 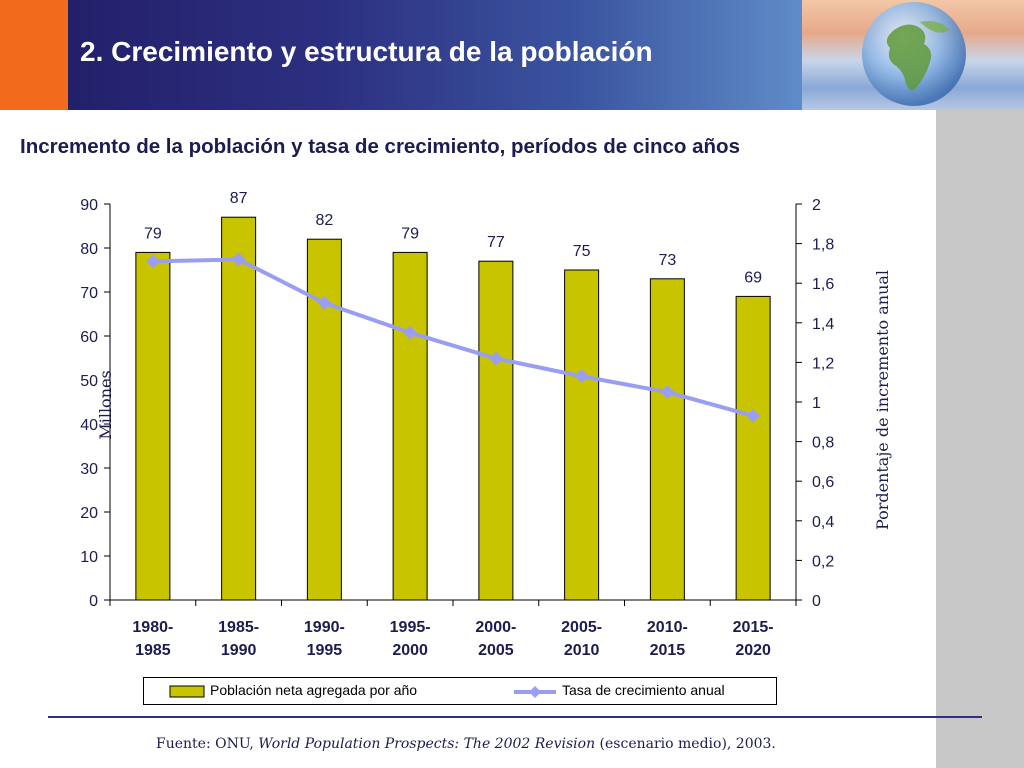 I want to click on orange-accent-bar, so click(x=34, y=55).